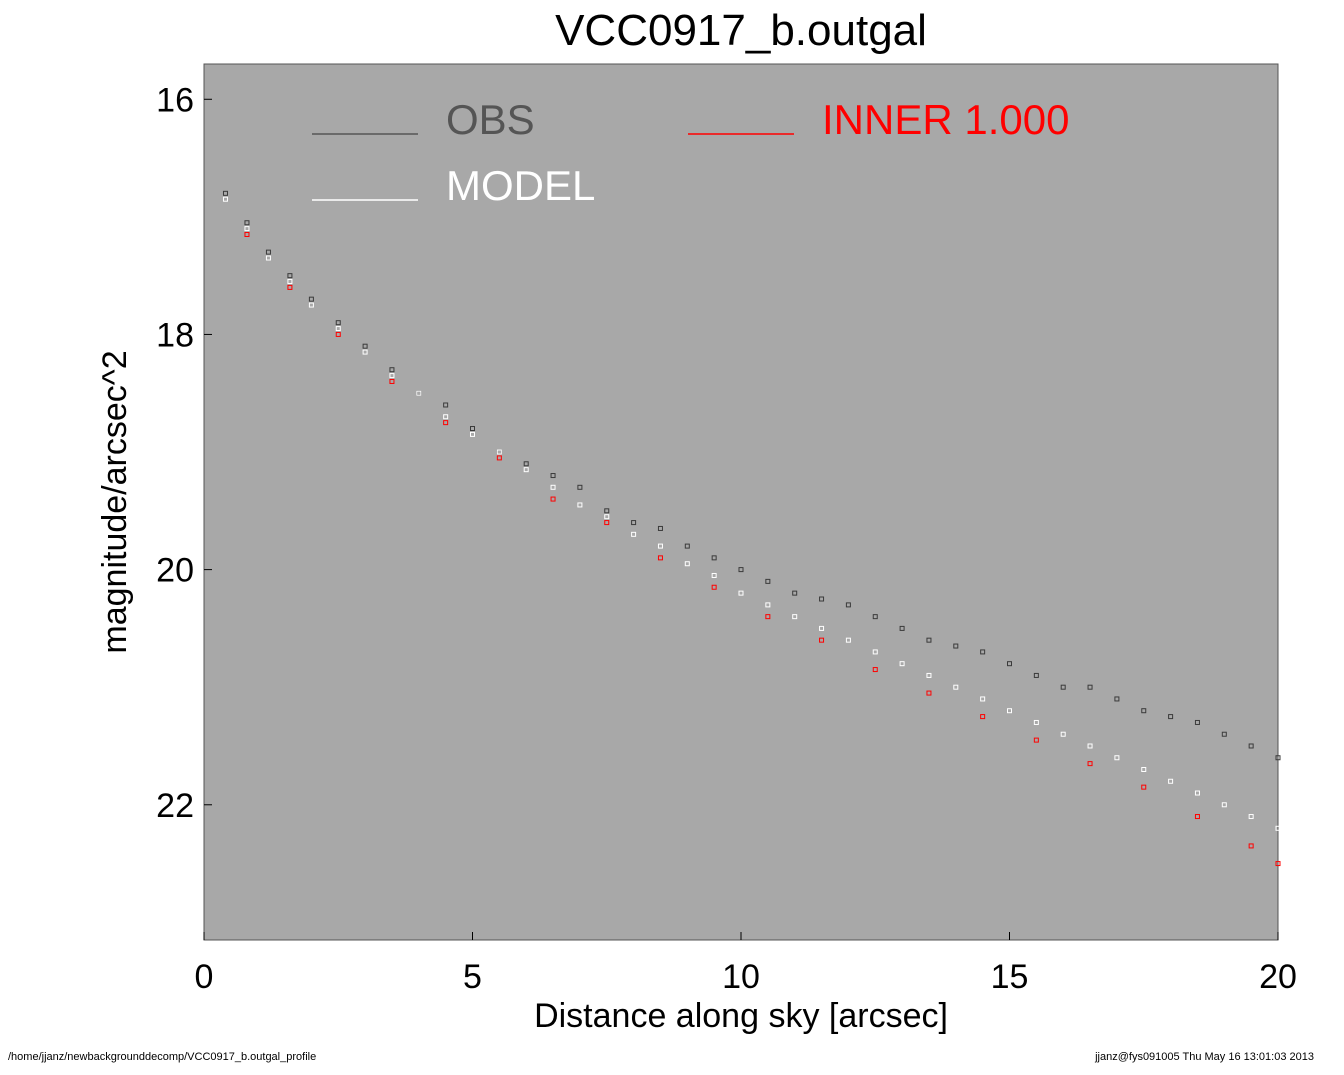  Describe the element at coordinates (175, 571) in the screenshot. I see `y-tick-label: 20` at that location.